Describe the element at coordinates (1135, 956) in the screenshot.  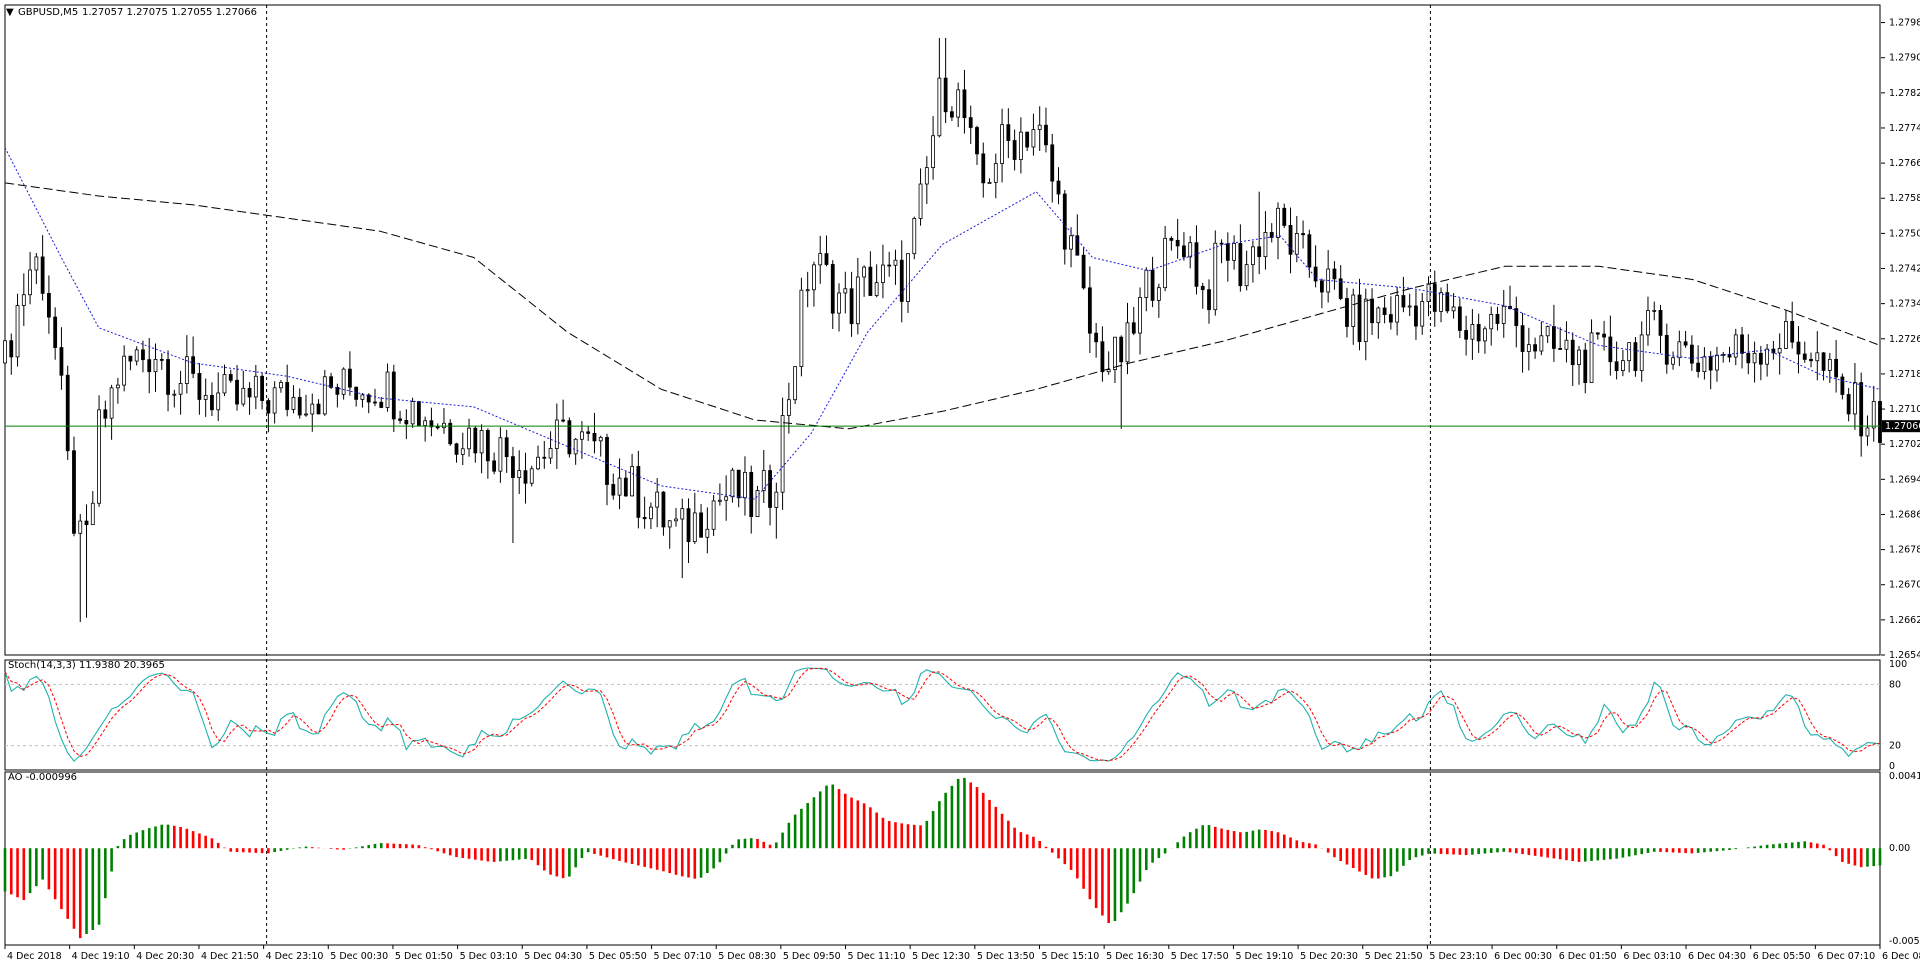
I see `x-tick-label: 5 Dec 16:30` at that location.